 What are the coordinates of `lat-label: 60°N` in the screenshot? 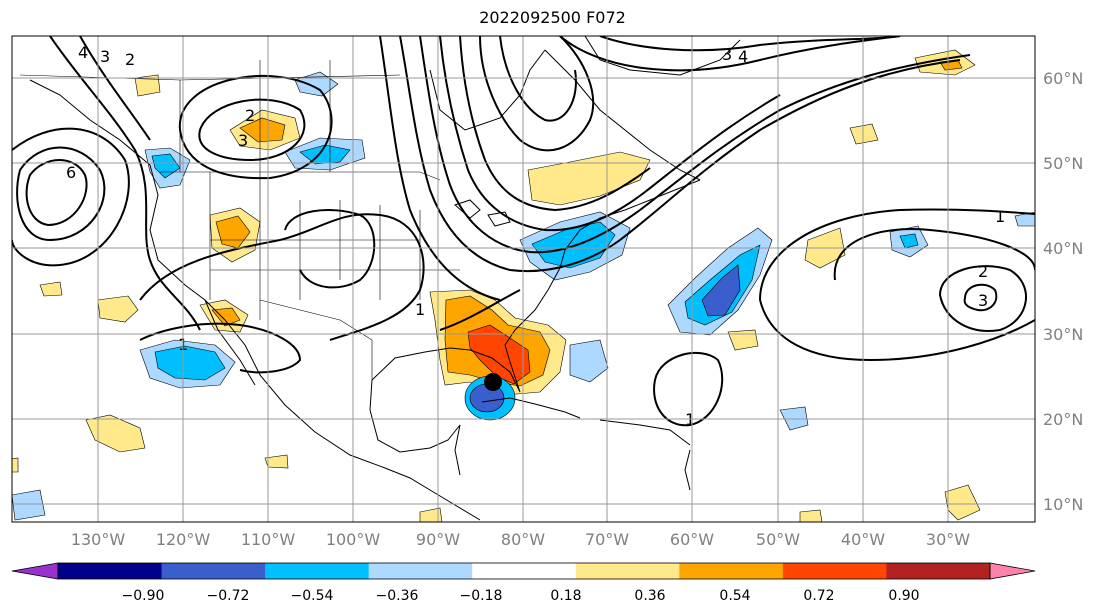 It's located at (1063, 78).